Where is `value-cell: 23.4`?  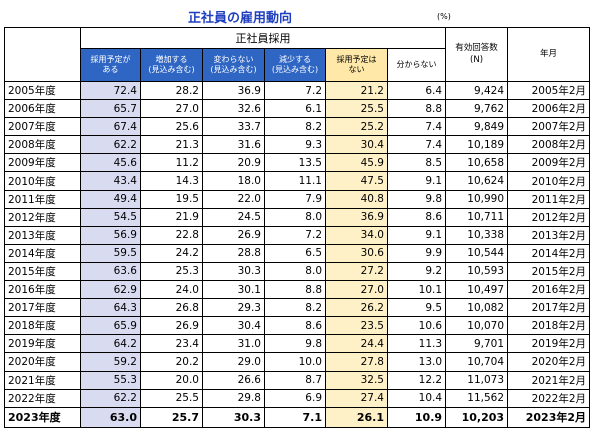 value-cell: 23.4 is located at coordinates (171, 344).